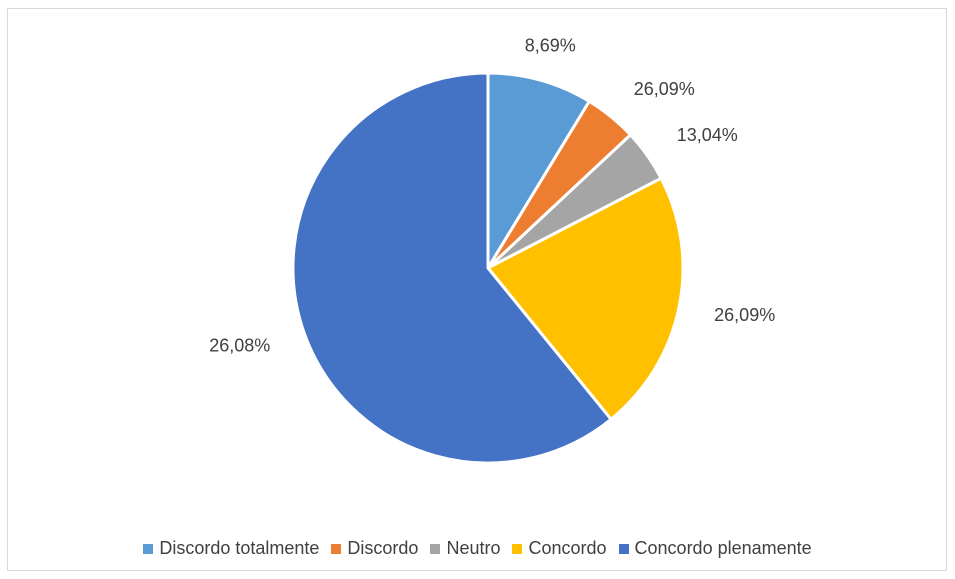  I want to click on legend-item-discordo: Discordo, so click(374, 548).